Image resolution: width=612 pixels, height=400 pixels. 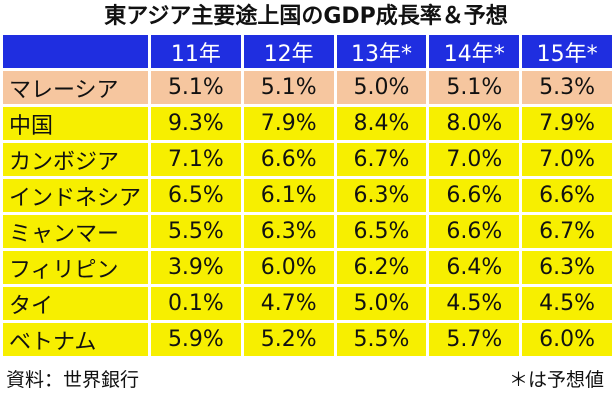 I want to click on country-label: フィリピン, so click(x=75, y=267).